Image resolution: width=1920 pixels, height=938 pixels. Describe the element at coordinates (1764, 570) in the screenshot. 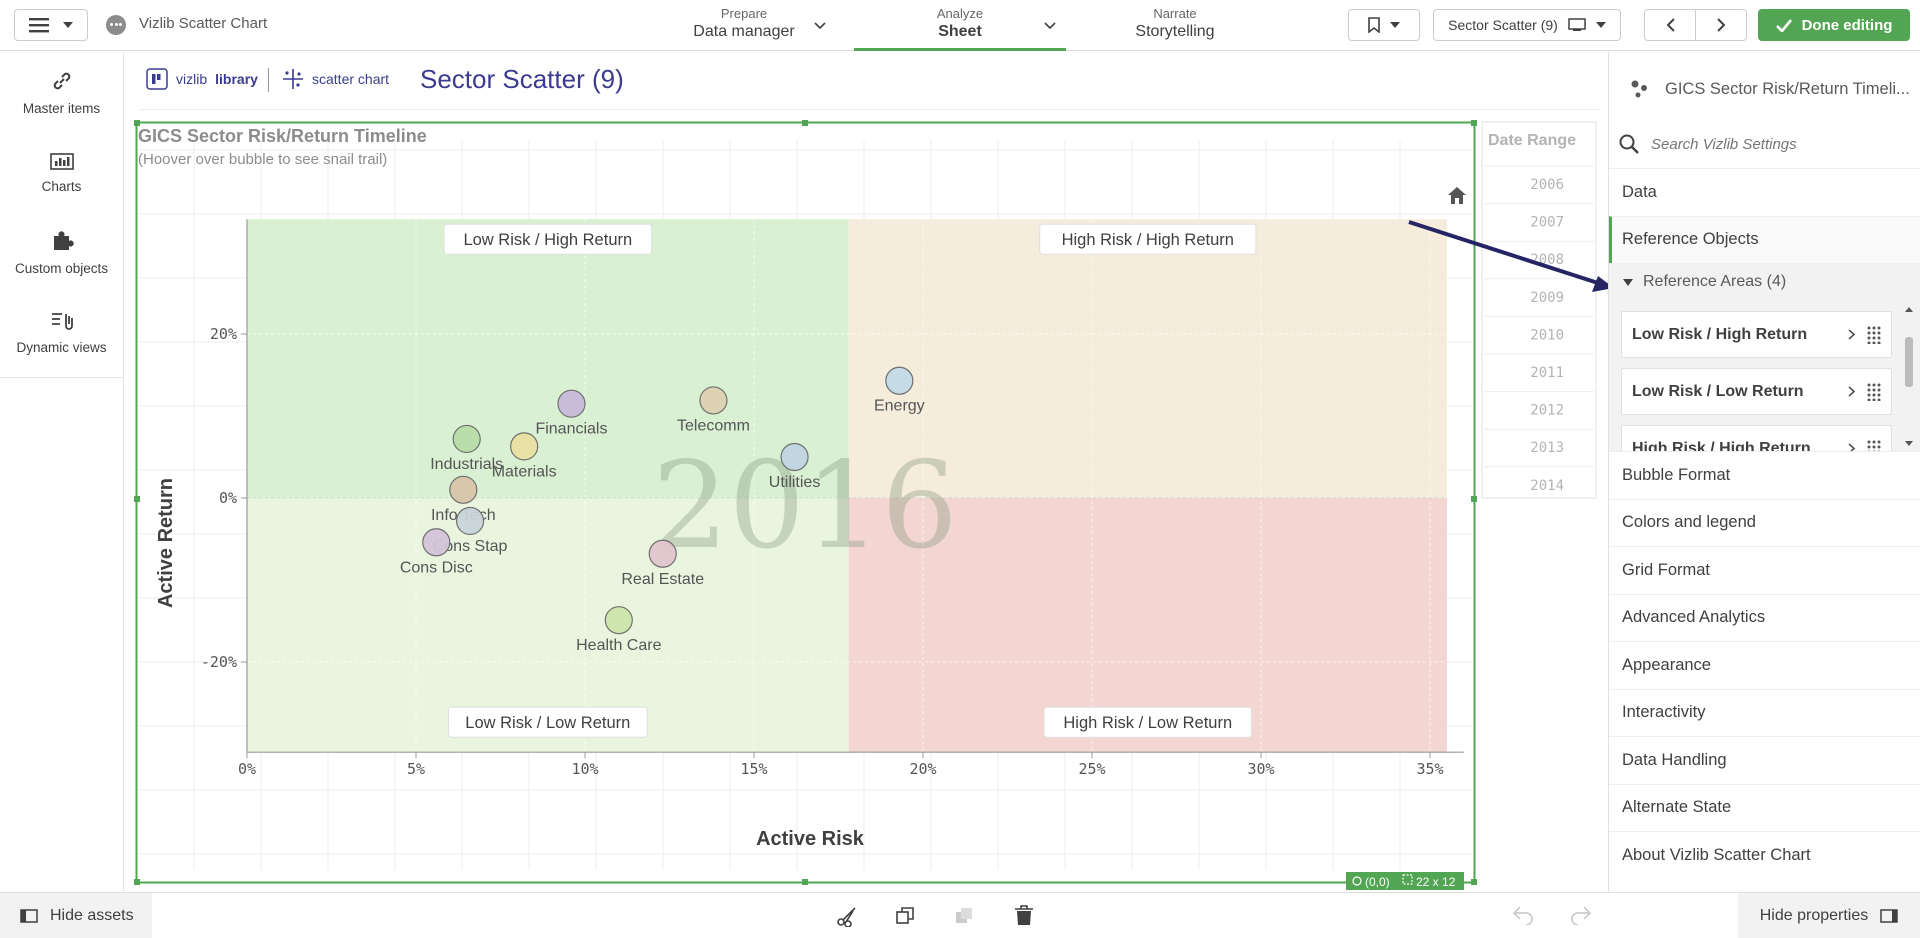

I see `section-grid-format: Grid Format` at that location.